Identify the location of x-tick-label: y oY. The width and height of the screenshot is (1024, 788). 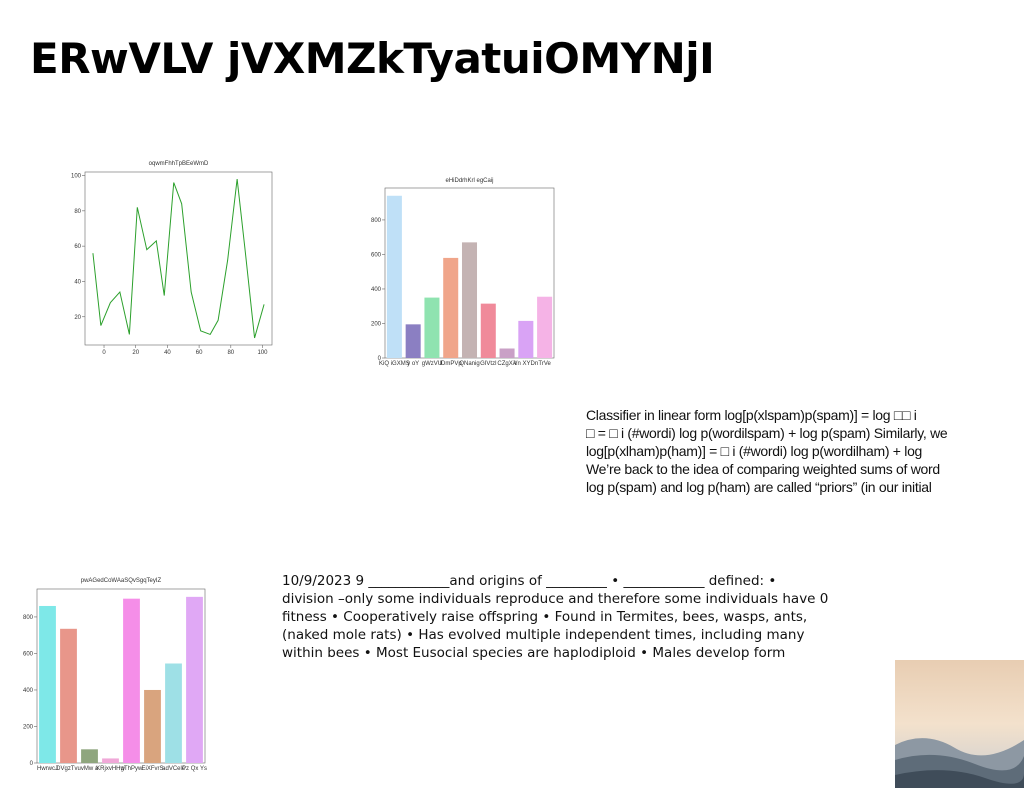
(413, 364).